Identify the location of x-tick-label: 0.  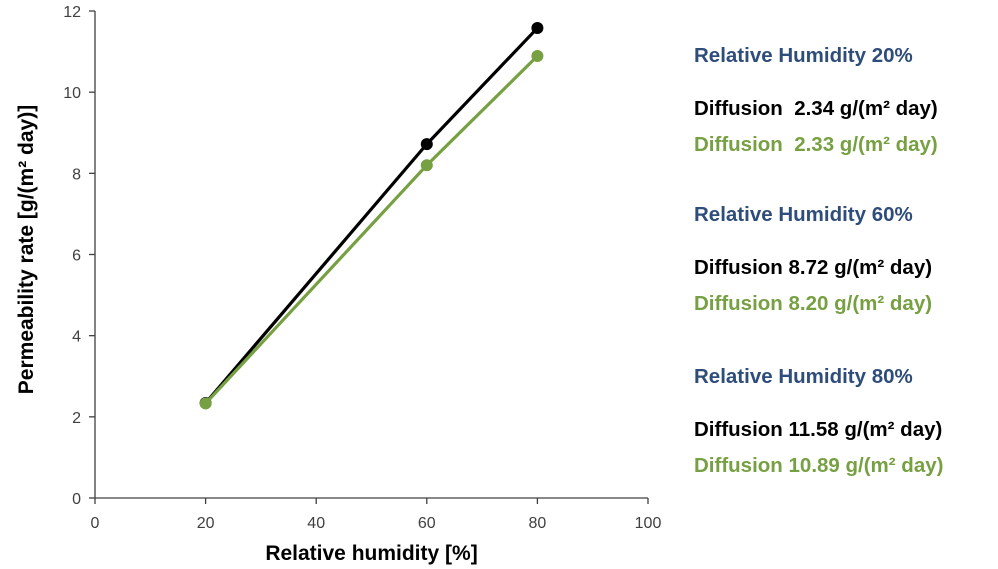
(95, 523).